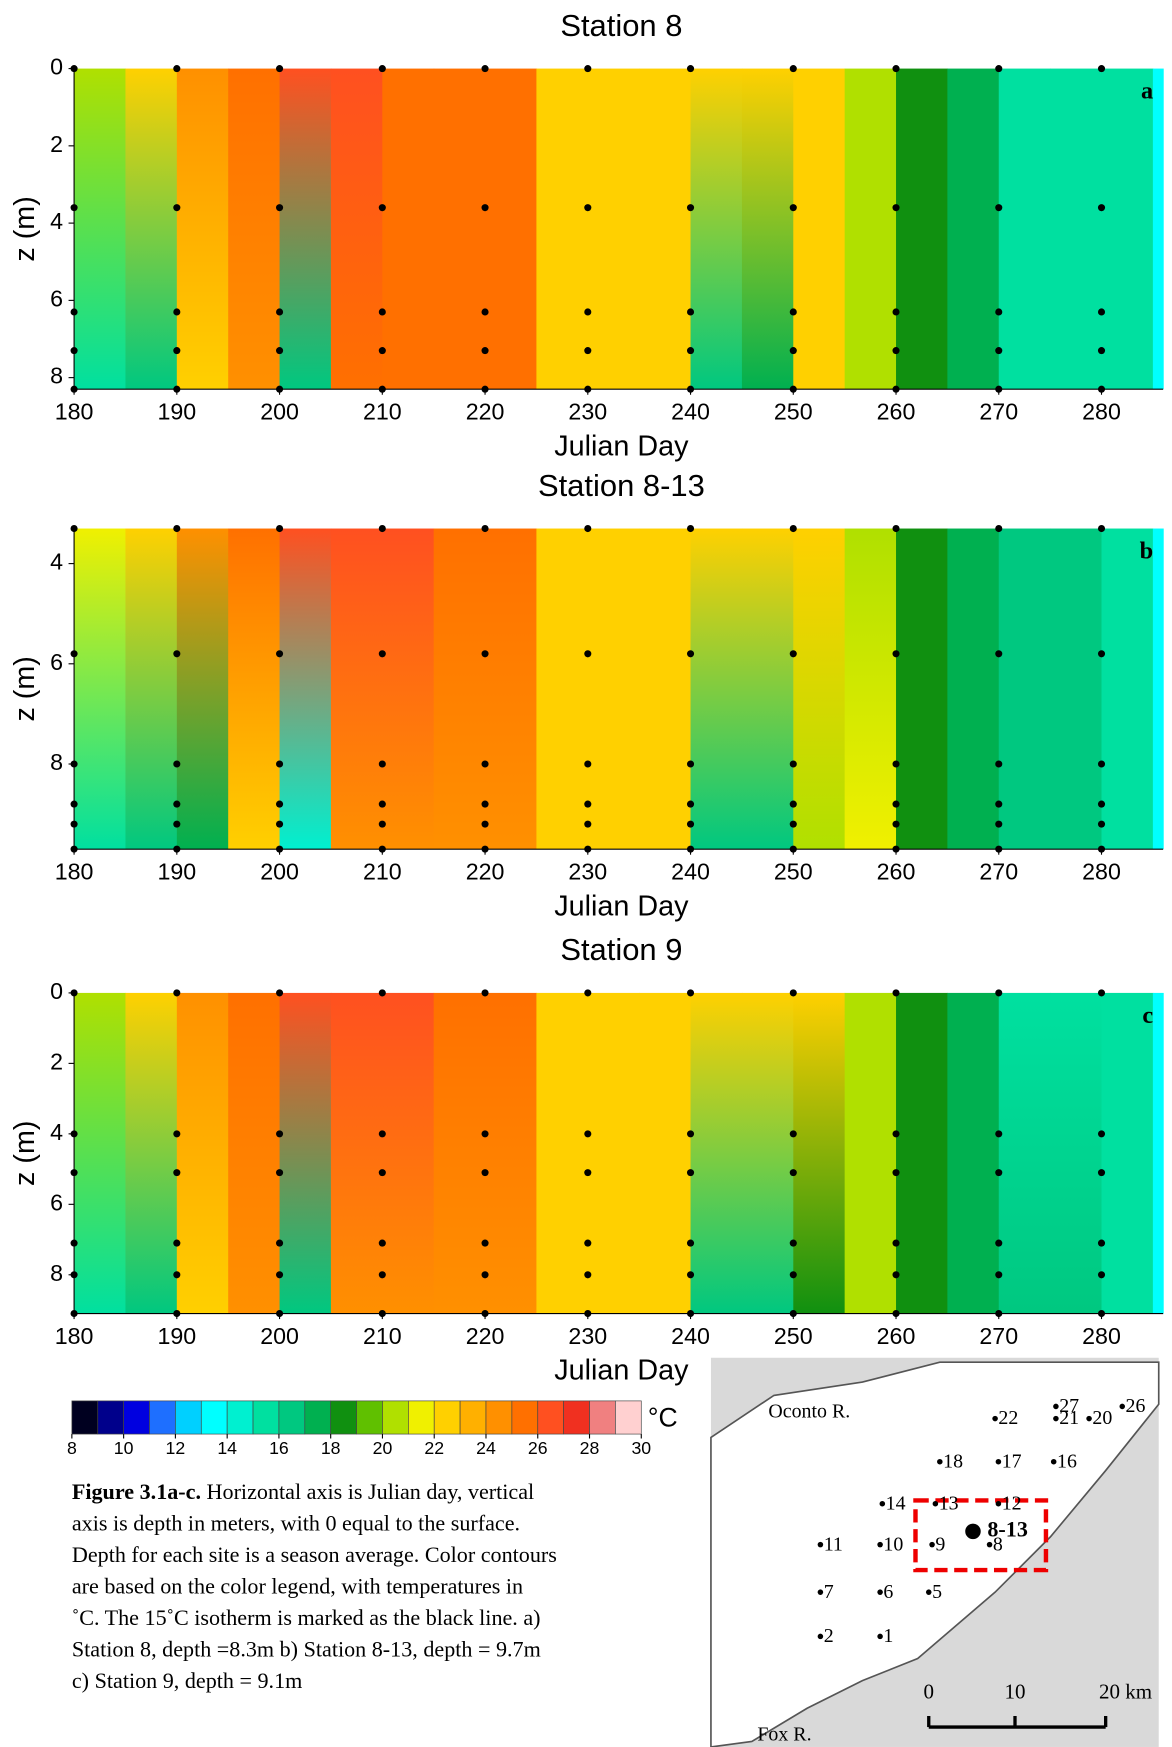 Image resolution: width=1172 pixels, height=1747 pixels. What do you see at coordinates (590, 1448) in the screenshot?
I see `colorbar-tick-label: 28` at bounding box center [590, 1448].